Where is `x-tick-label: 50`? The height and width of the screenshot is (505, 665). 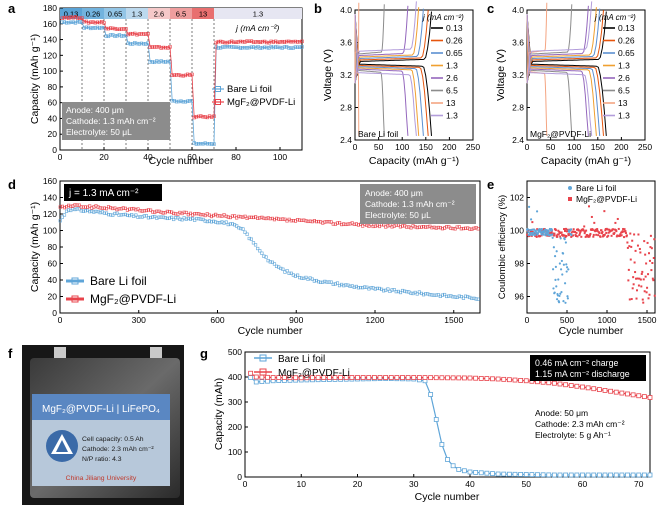 x-tick-label: 50 is located at coordinates (379, 147).